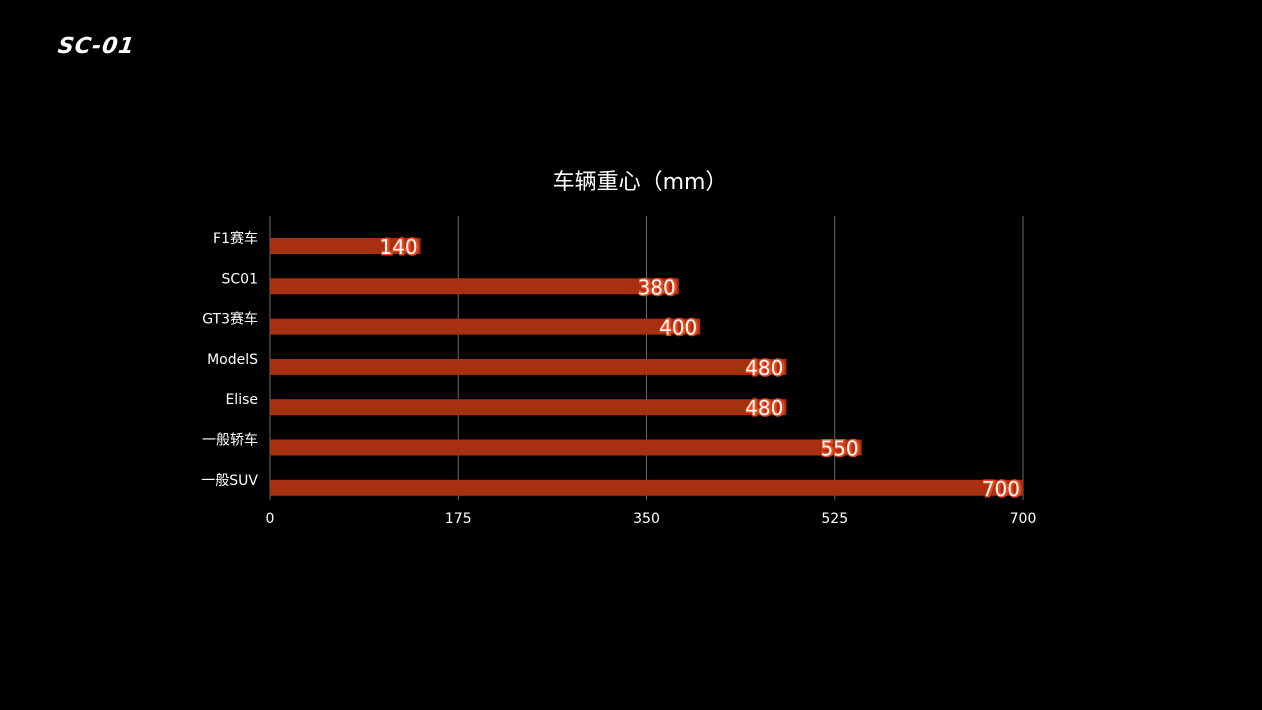 The image size is (1262, 710). I want to click on x-tick-label: 700, so click(1023, 519).